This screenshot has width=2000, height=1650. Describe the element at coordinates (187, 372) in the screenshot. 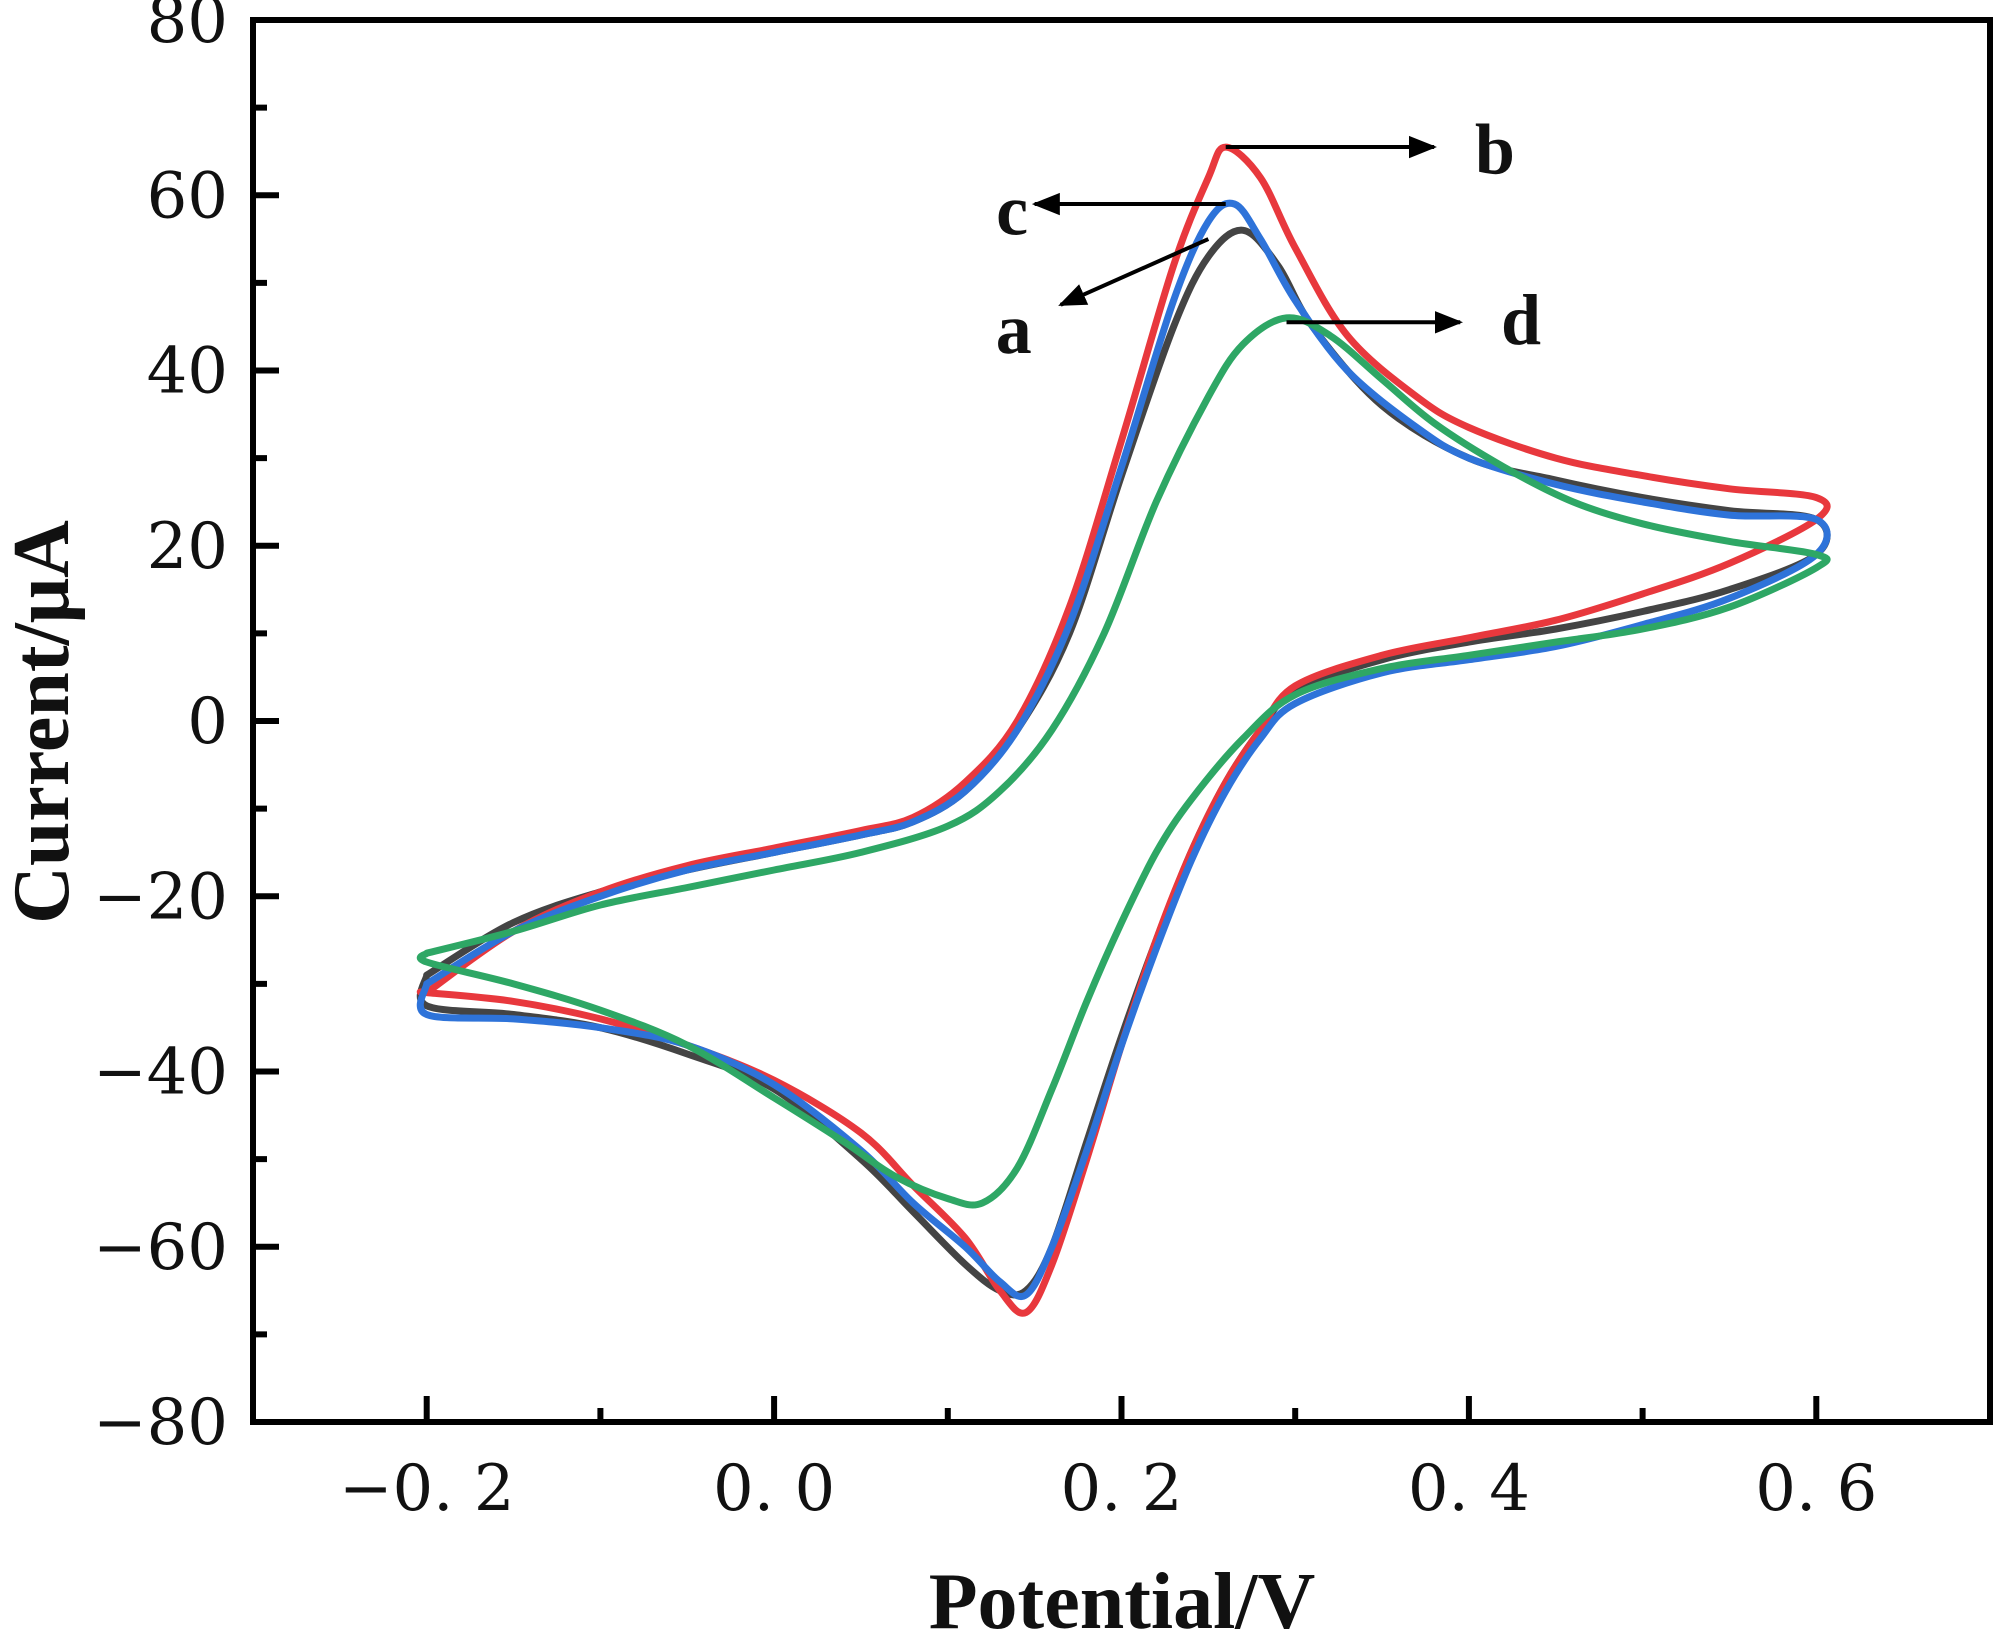

I see `y-tick-label: 40` at that location.